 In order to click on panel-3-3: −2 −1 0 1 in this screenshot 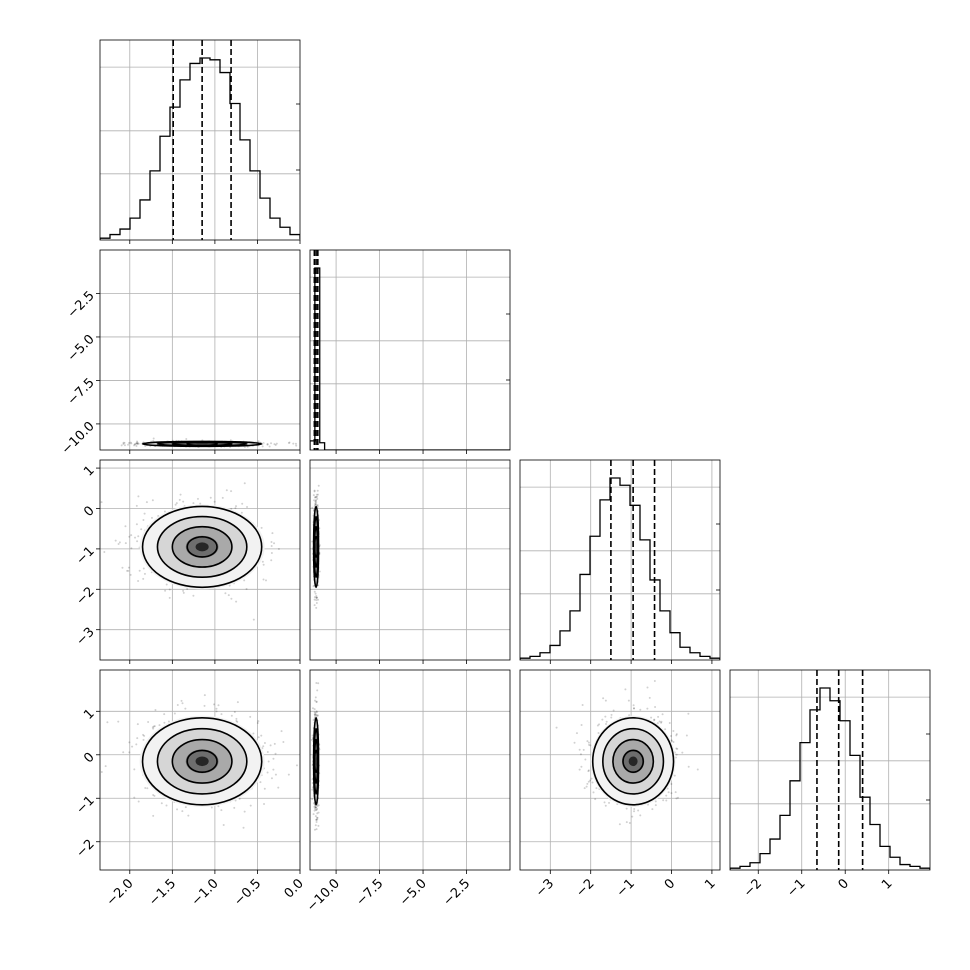, I will do `click(830, 784)`.